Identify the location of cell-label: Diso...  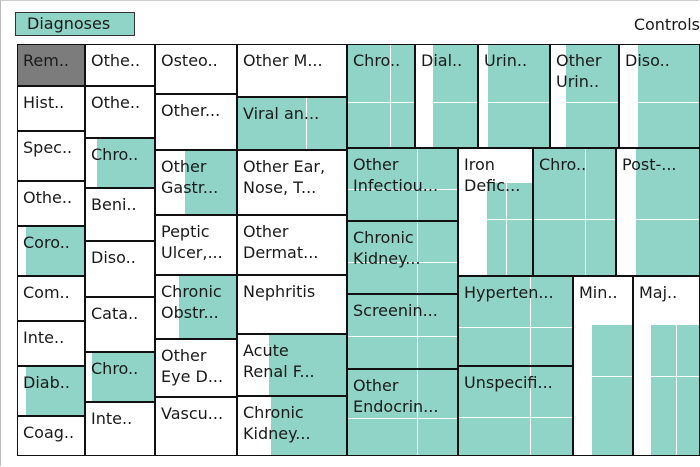
(647, 60).